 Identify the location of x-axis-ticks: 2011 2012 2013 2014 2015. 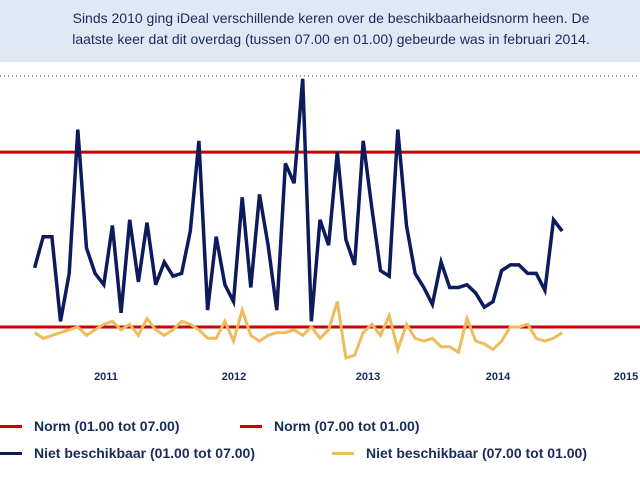
(366, 377).